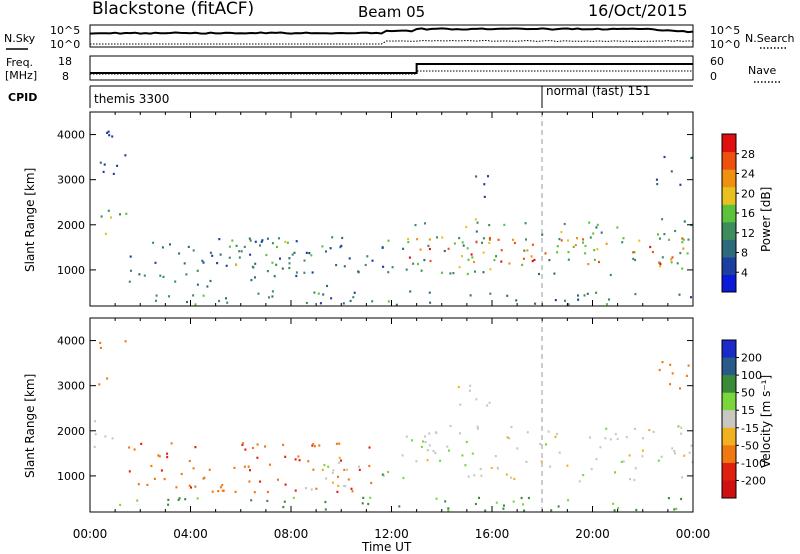  What do you see at coordinates (751, 375) in the screenshot?
I see `velocity-colorbar-tick-label: 100` at bounding box center [751, 375].